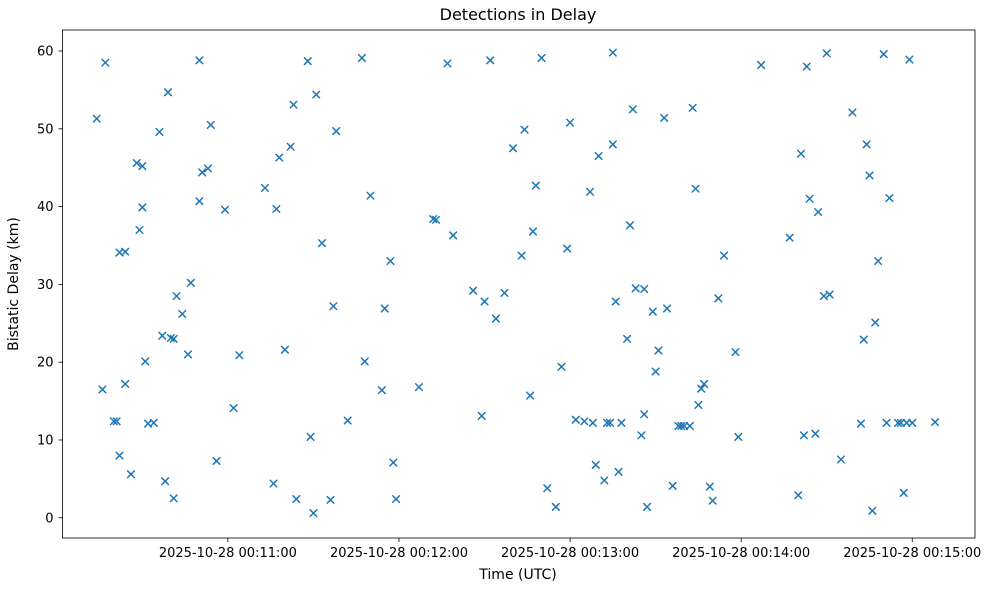 This screenshot has height=594, width=987. Describe the element at coordinates (45, 207) in the screenshot. I see `y-tick-label: 40` at that location.